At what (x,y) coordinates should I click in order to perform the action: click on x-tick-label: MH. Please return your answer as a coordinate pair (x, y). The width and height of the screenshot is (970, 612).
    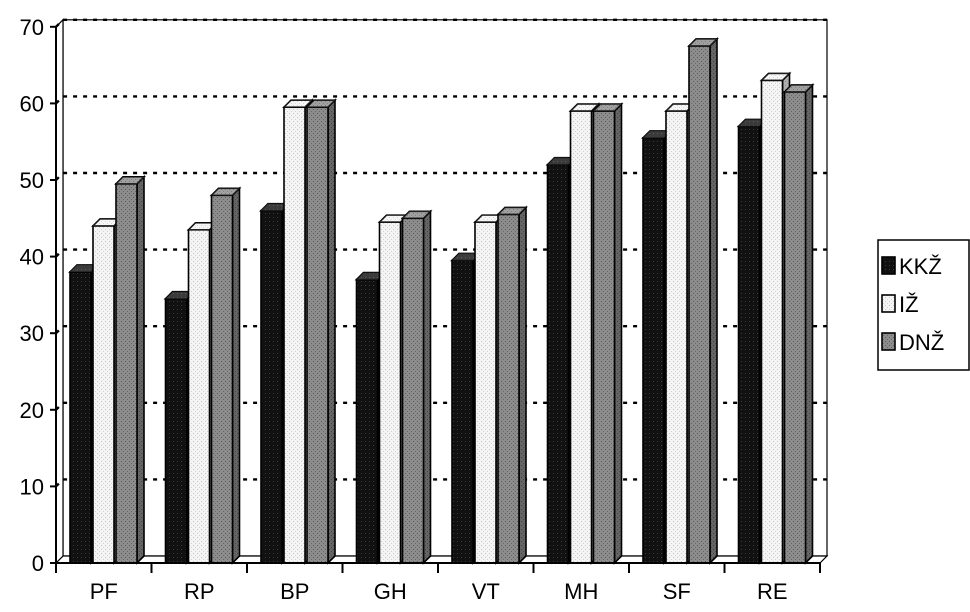
    Looking at the image, I should click on (581, 591).